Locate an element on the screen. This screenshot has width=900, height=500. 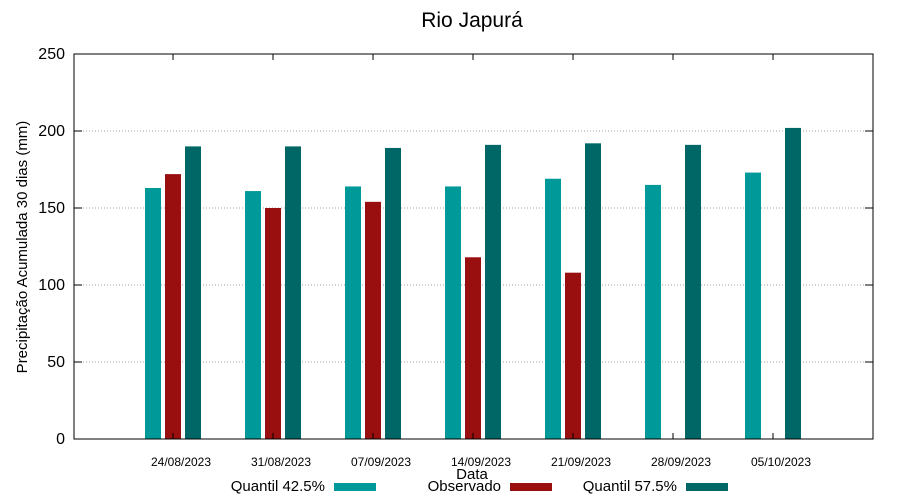
legend: Quantil 42.5% Observado Quantil 57.5% is located at coordinates (479, 486).